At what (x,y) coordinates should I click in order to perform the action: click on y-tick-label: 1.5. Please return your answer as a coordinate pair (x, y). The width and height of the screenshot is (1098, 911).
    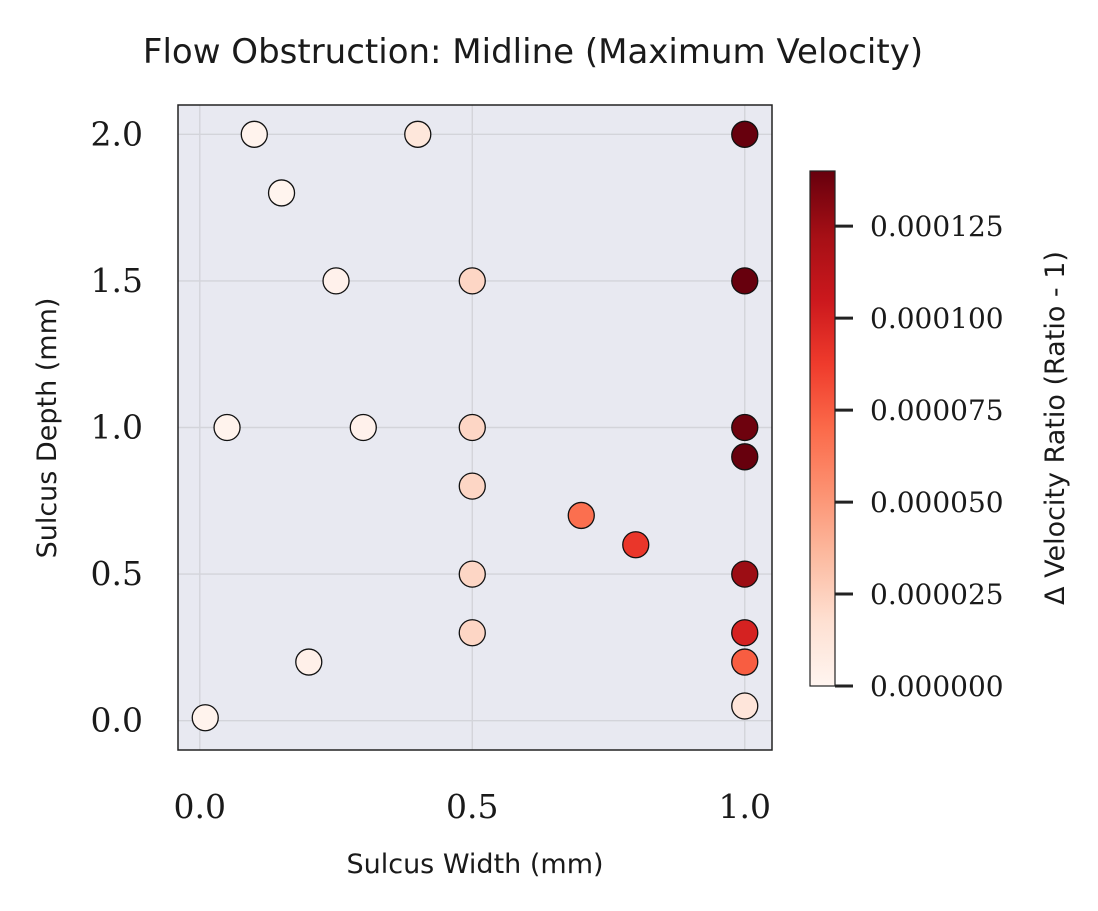
    Looking at the image, I should click on (117, 280).